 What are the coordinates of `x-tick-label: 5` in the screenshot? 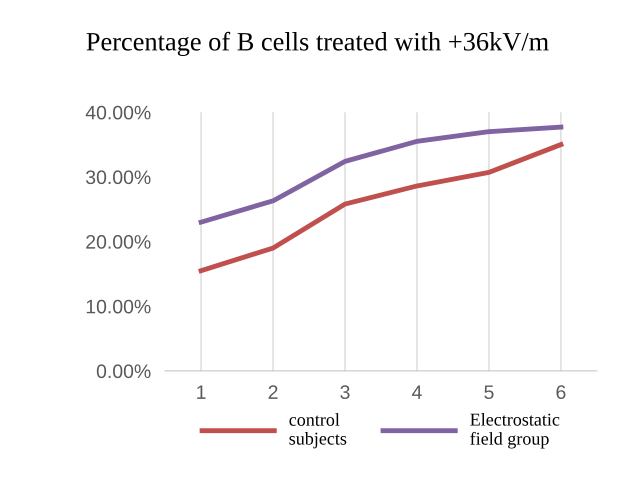 It's located at (489, 392).